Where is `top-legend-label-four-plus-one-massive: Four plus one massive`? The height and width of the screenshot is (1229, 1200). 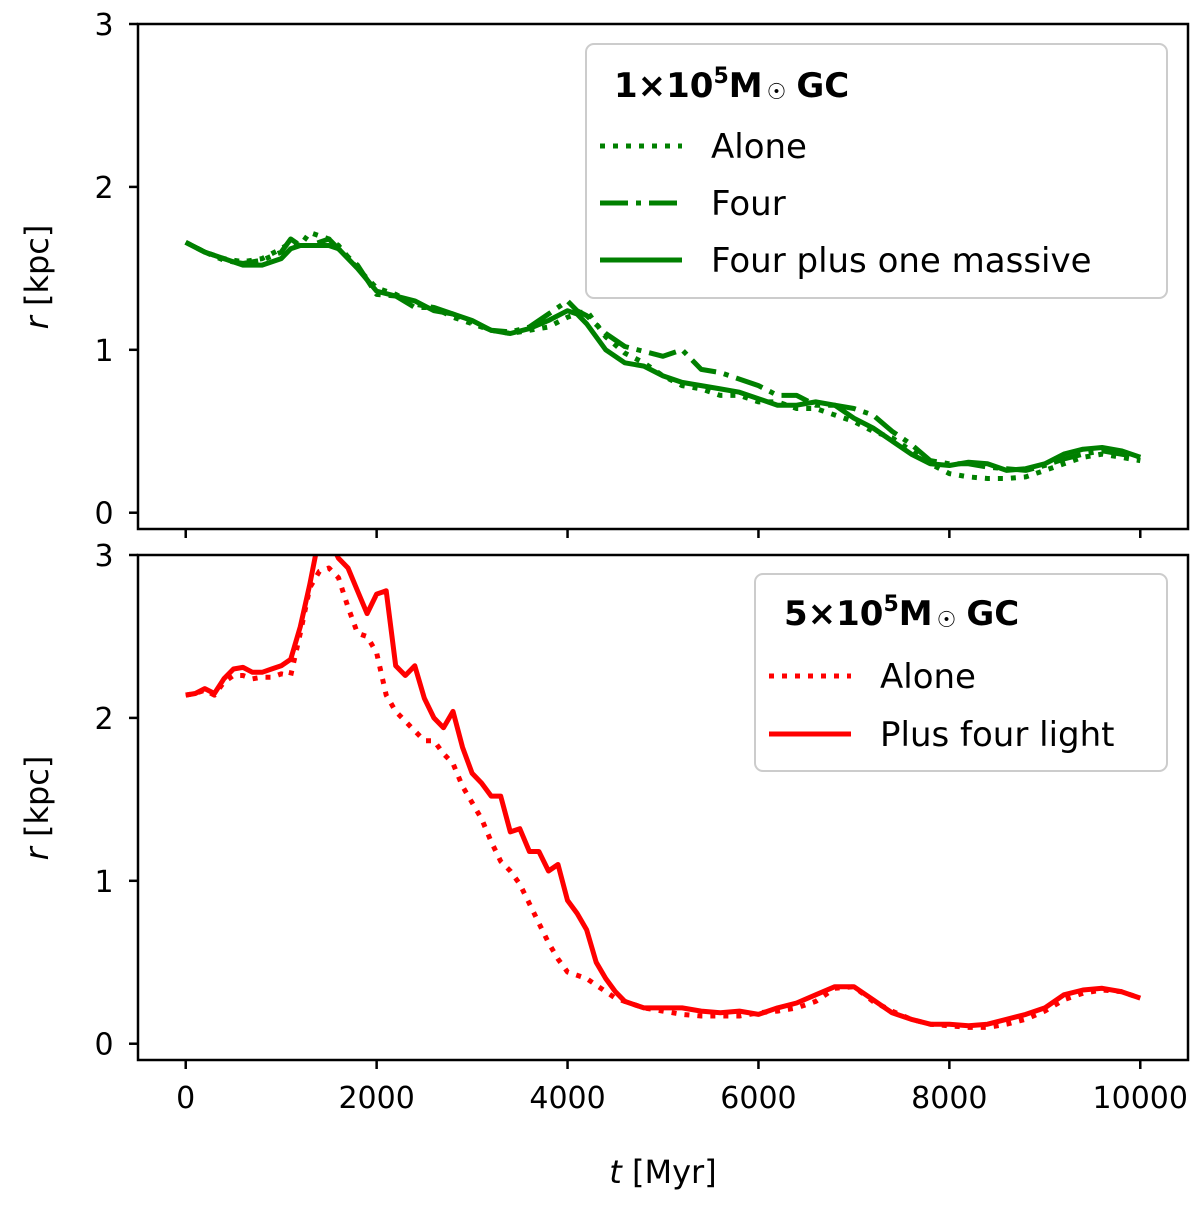
top-legend-label-four-plus-one-massive: Four plus one massive is located at coordinates (901, 261).